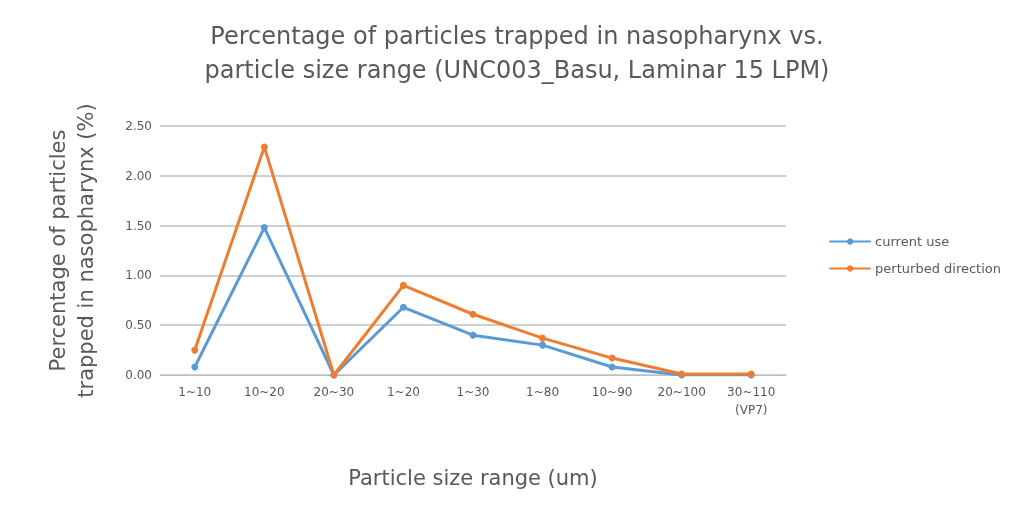 The image size is (1024, 510). Describe the element at coordinates (138, 225) in the screenshot. I see `y-tick-label: 1.50` at that location.